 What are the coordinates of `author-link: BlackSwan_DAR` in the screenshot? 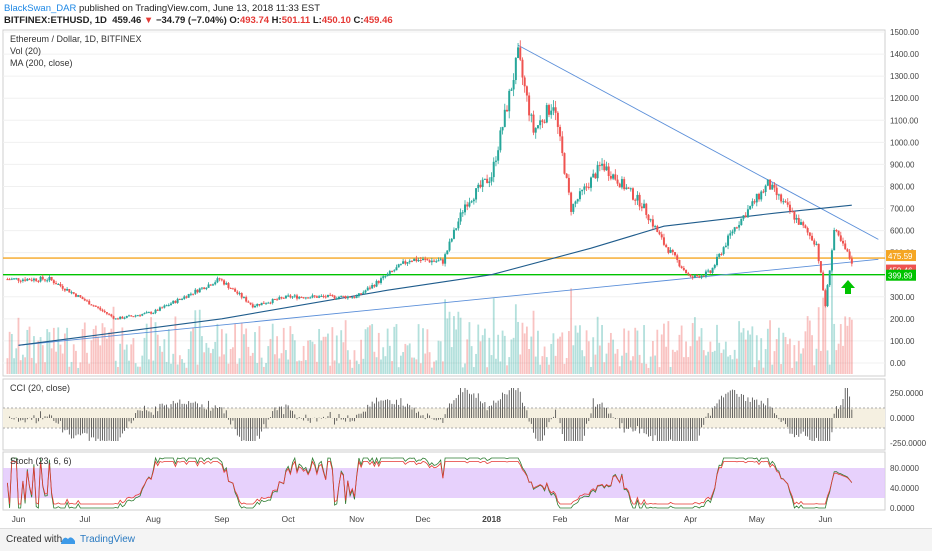 It's located at (40, 8).